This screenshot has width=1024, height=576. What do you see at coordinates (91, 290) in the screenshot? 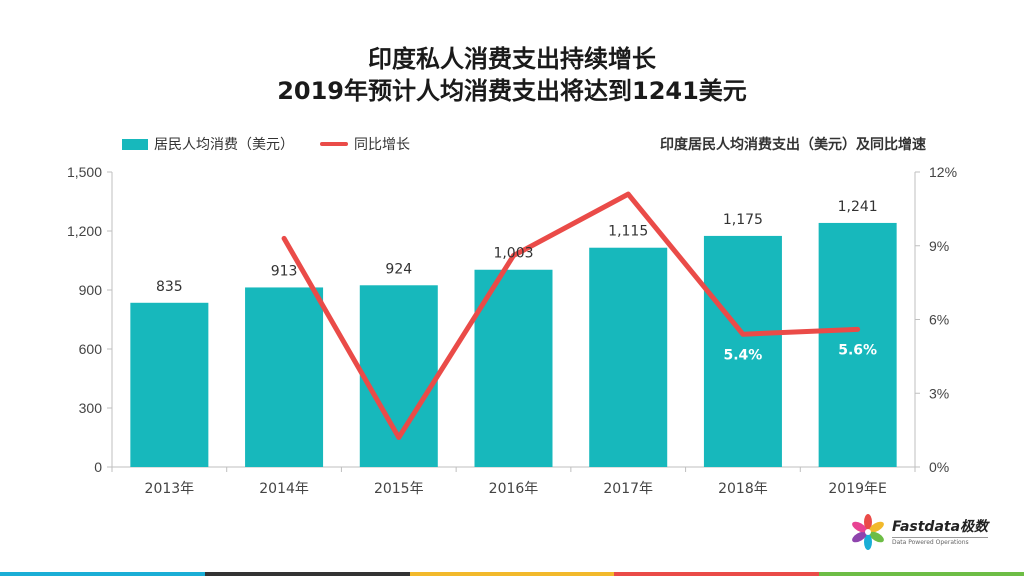
I see `left-axis-tick-label: 900` at bounding box center [91, 290].